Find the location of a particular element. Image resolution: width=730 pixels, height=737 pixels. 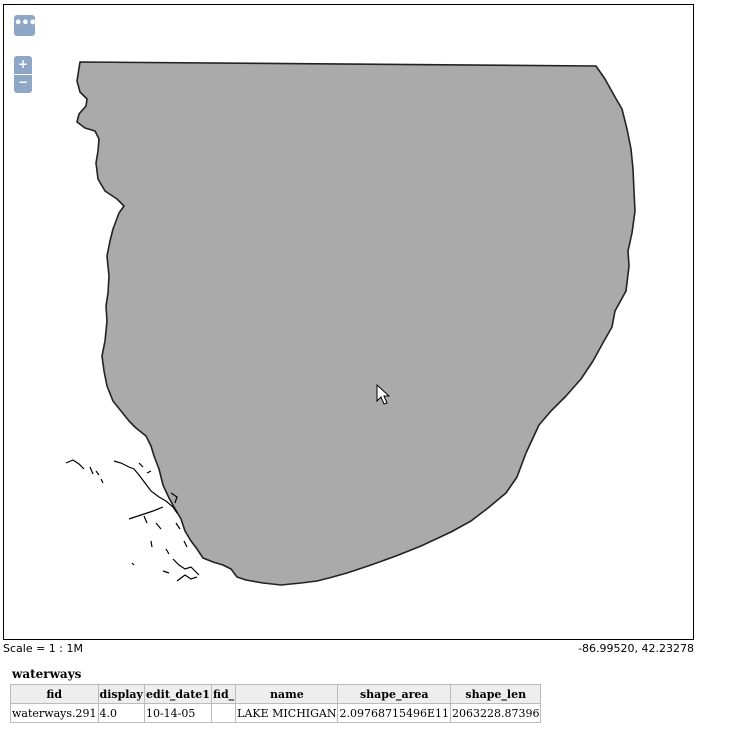

mouse-cursor-icon is located at coordinates (383, 394).